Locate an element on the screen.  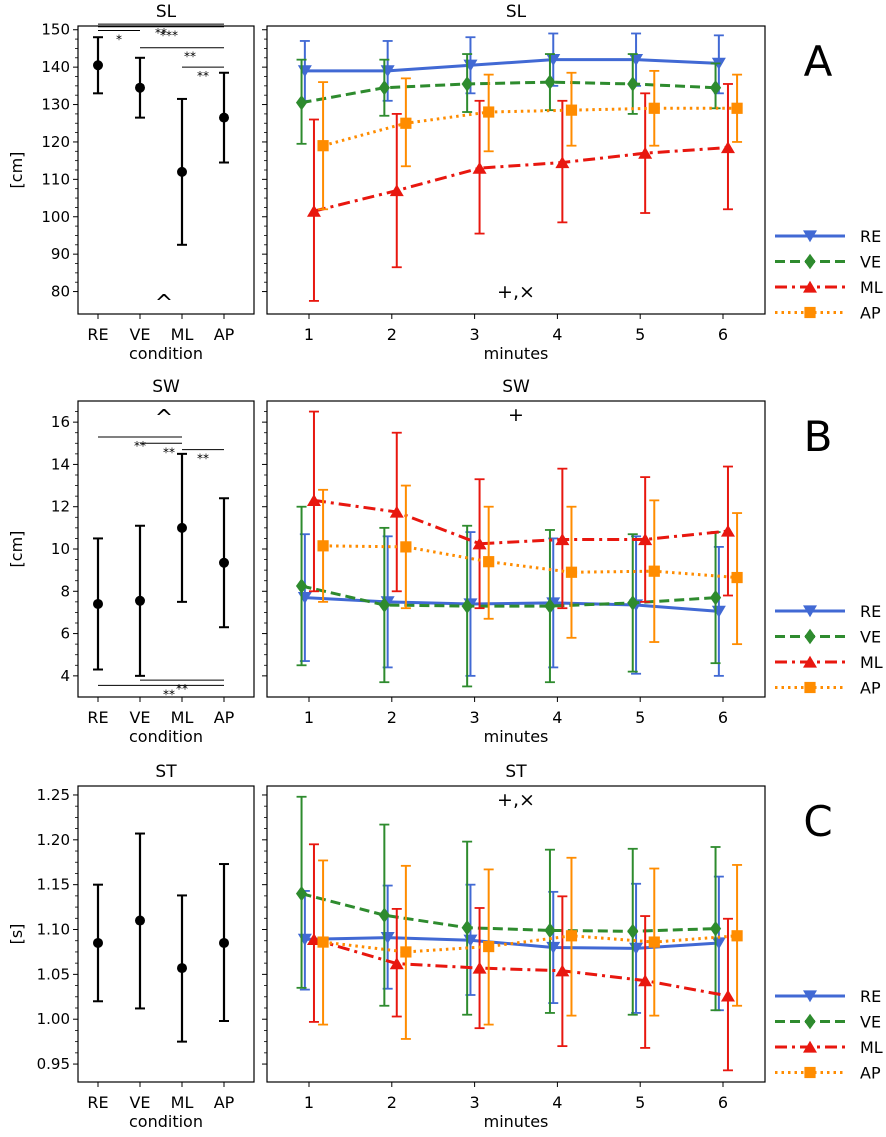
series-RE is located at coordinates (511, 604).